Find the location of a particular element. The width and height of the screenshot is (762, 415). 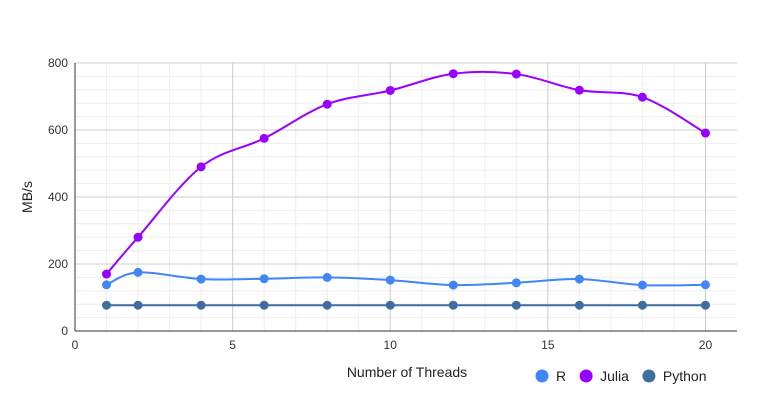

y-tick-label: 0 is located at coordinates (64, 331).